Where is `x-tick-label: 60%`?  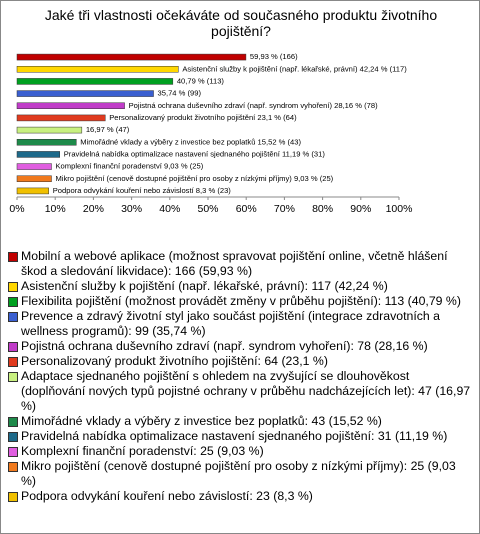 x-tick-label: 60% is located at coordinates (246, 209).